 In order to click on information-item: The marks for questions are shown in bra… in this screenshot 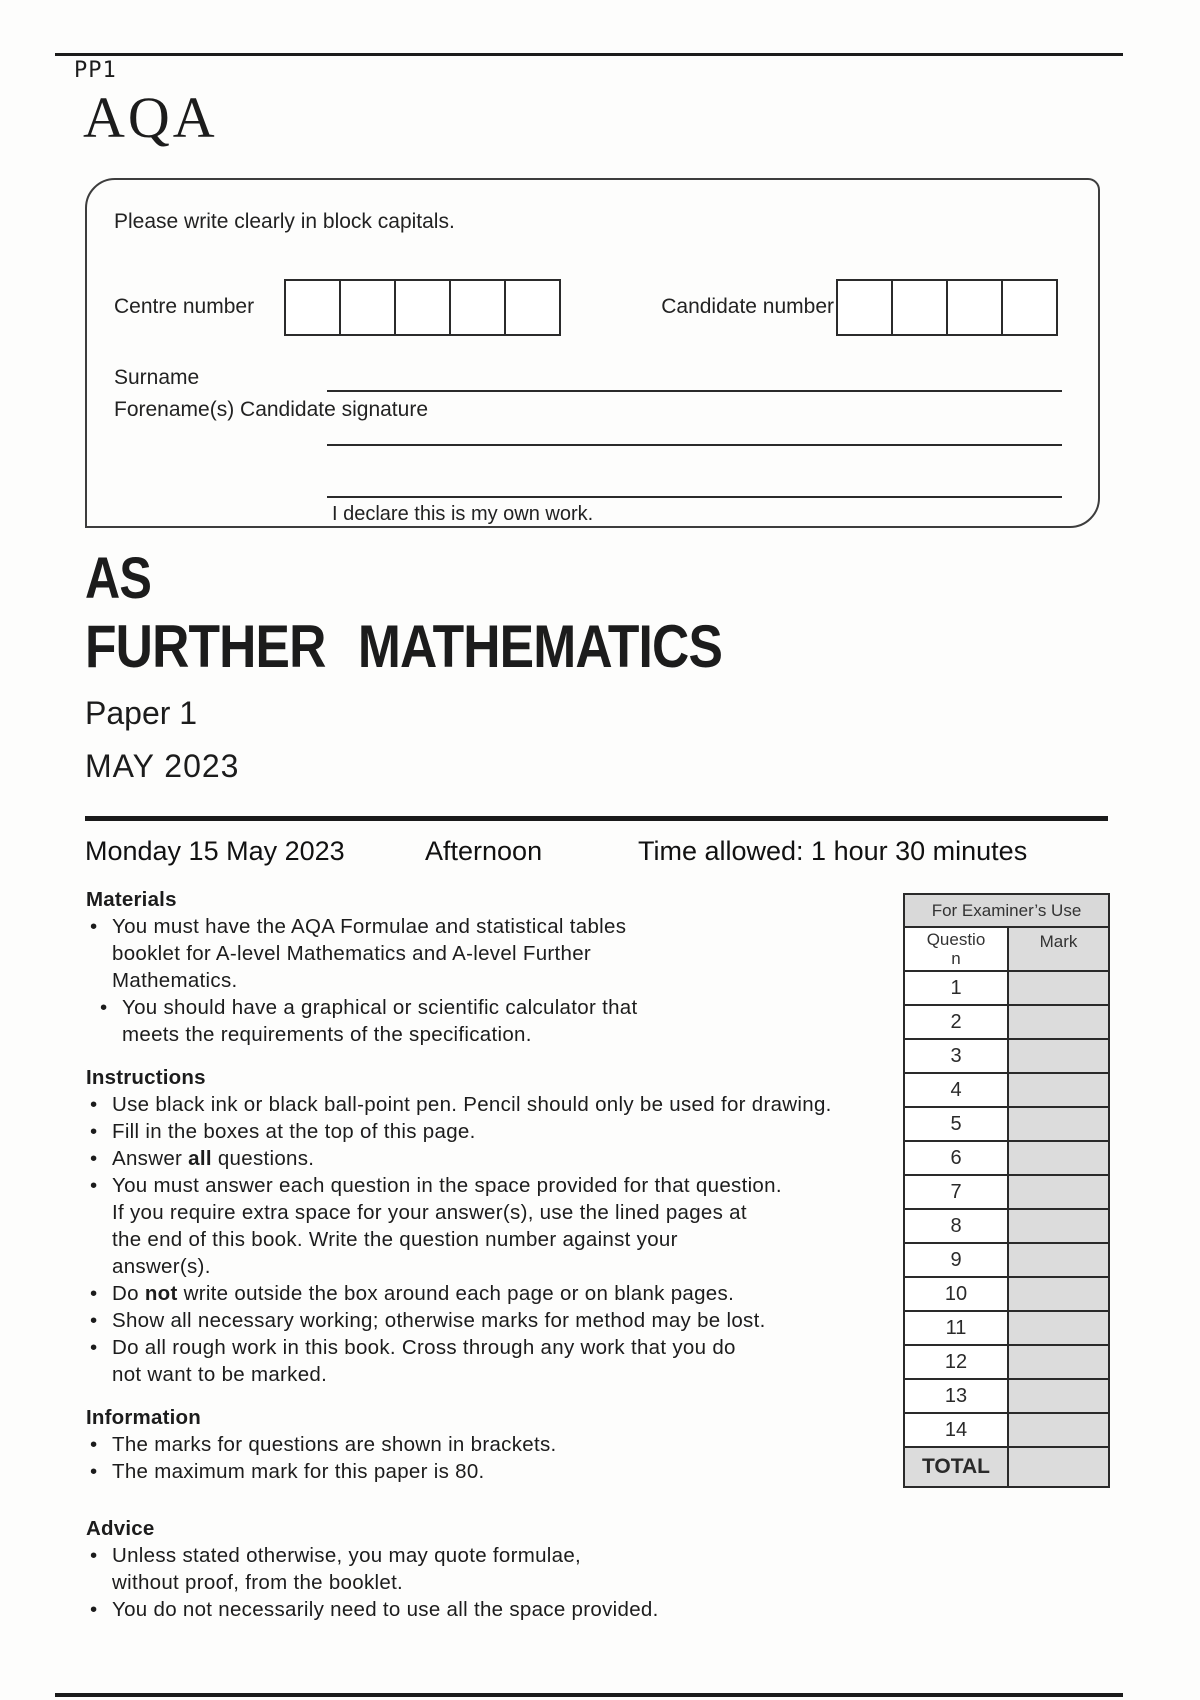, I will do `click(531, 1444)`.